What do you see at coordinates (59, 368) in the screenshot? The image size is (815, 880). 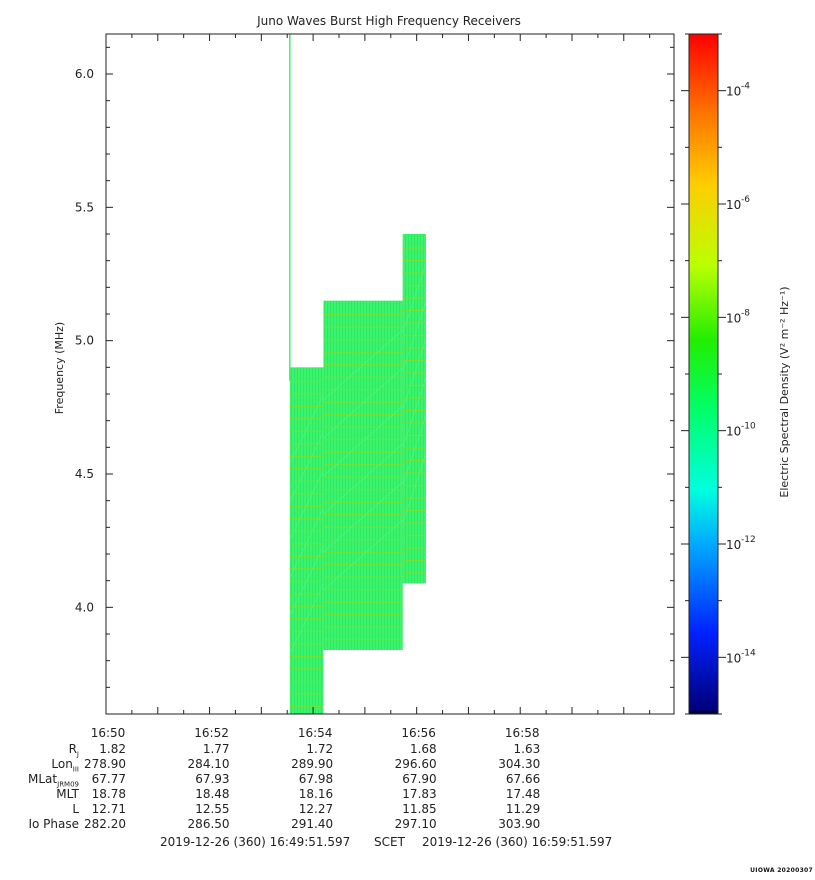 I see `y-axis-label: Frequency (MHz)` at bounding box center [59, 368].